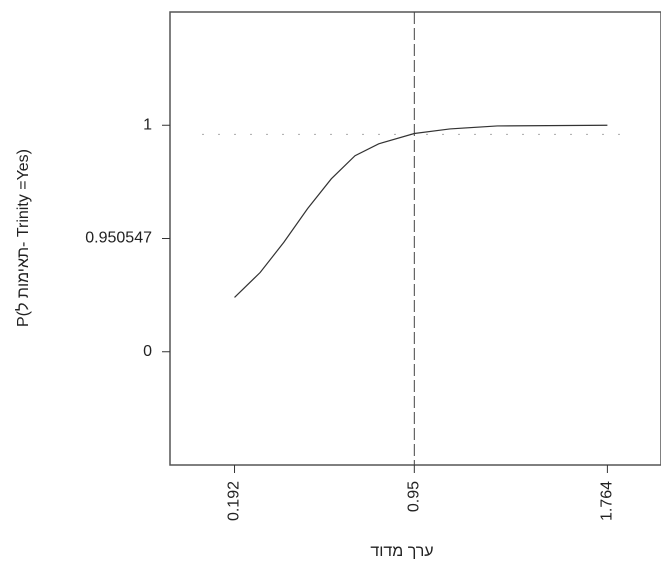 This screenshot has height=569, width=661. Describe the element at coordinates (23, 238) in the screenshot. I see `y-axis-label: P(תאימות ל- Trinity =Yes)` at that location.